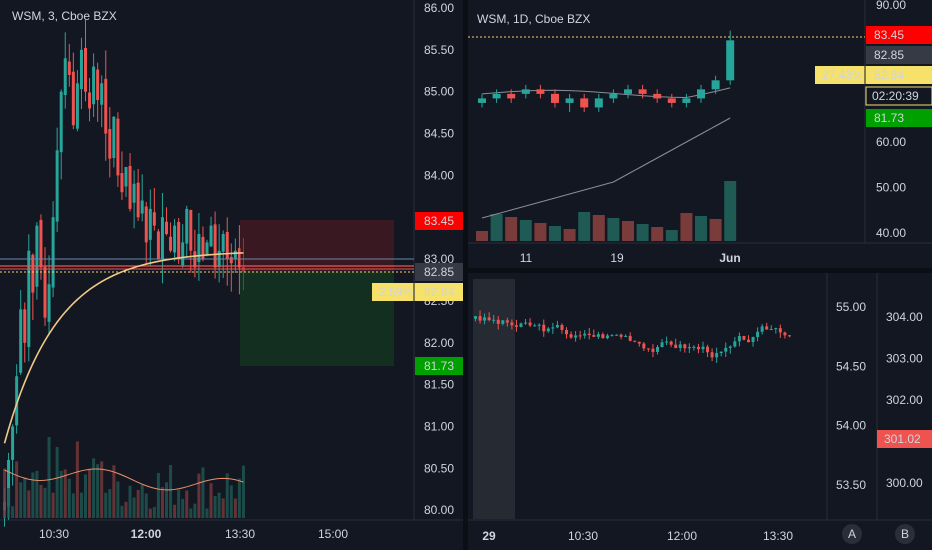 Image resolution: width=932 pixels, height=550 pixels. Describe the element at coordinates (904, 400) in the screenshot. I see `right-price-tick-2: 302.00` at that location.